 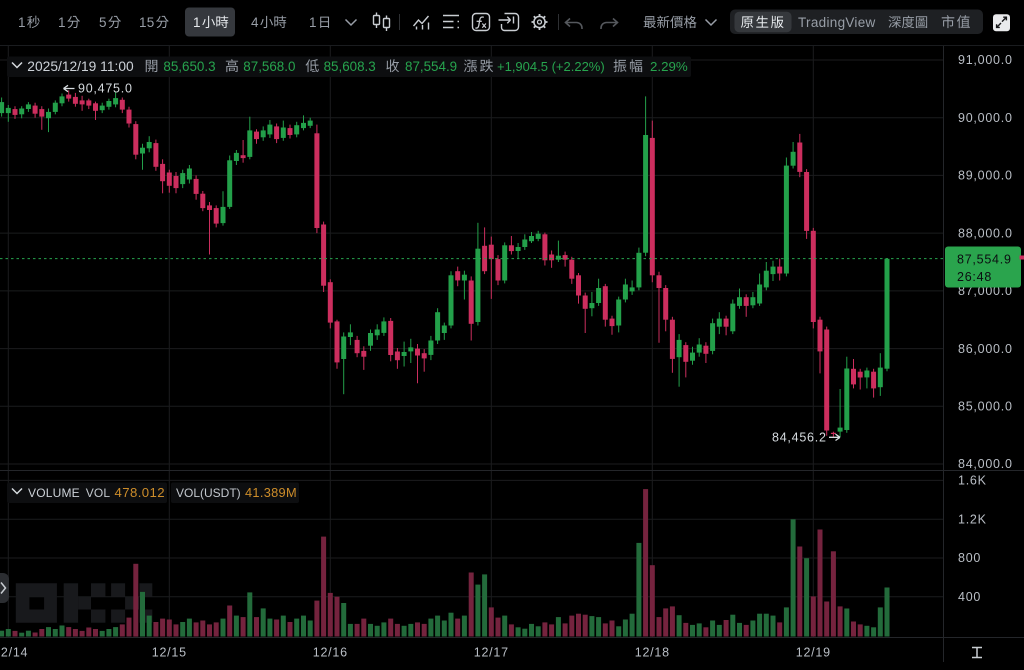 I want to click on svg-text: 1.2K, so click(x=972, y=519).